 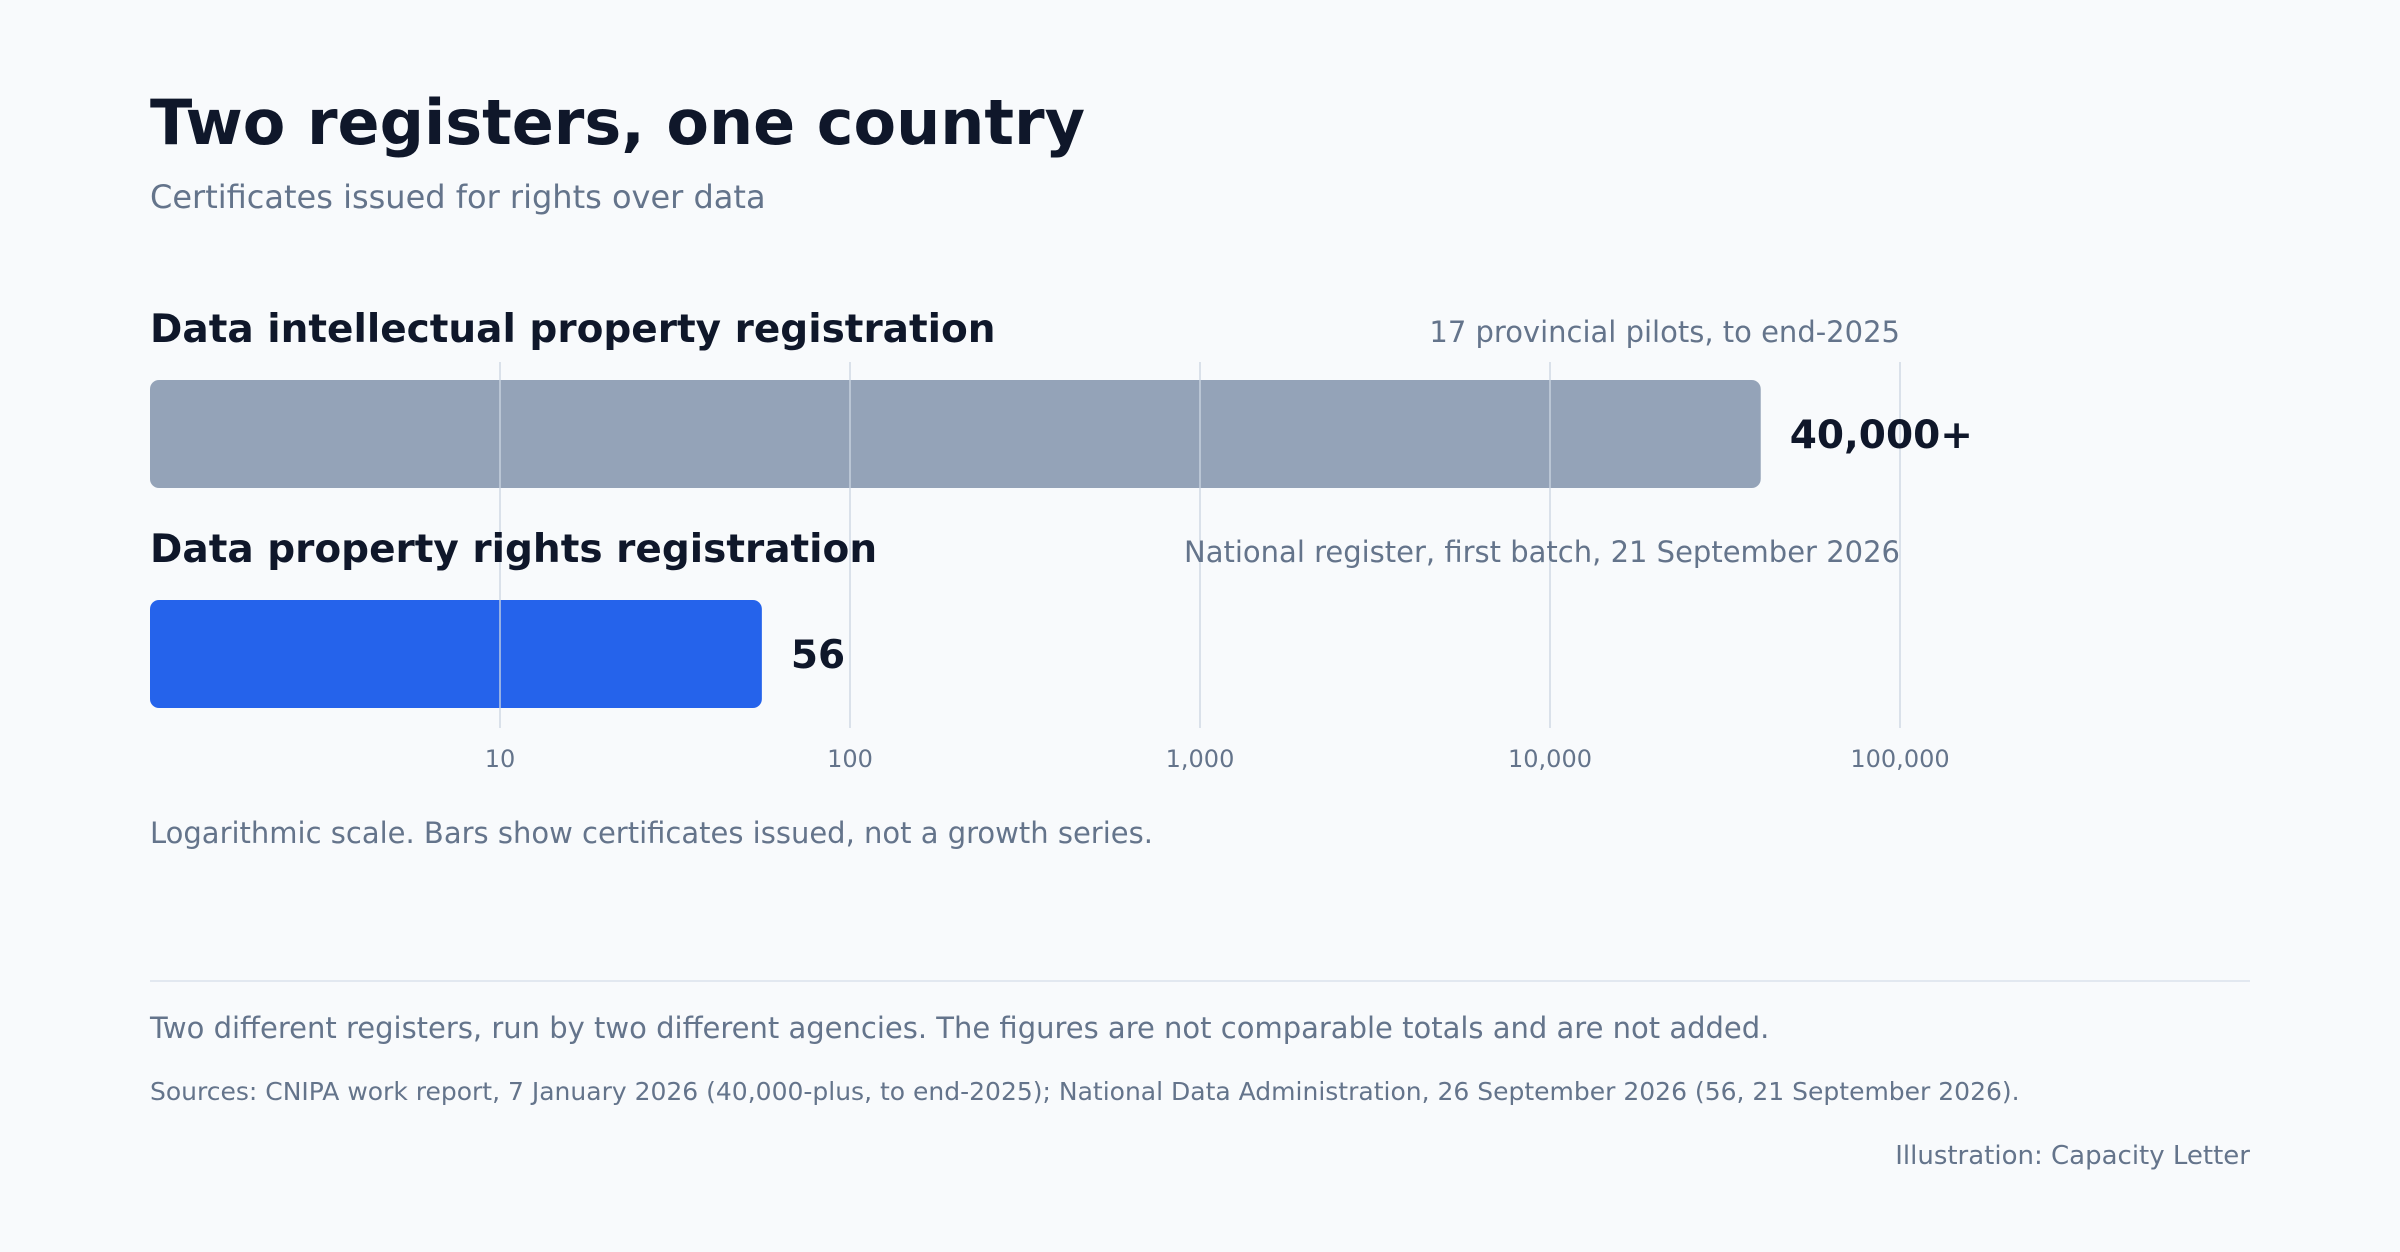 What do you see at coordinates (818, 655) in the screenshot?
I see `value-label: 56` at bounding box center [818, 655].